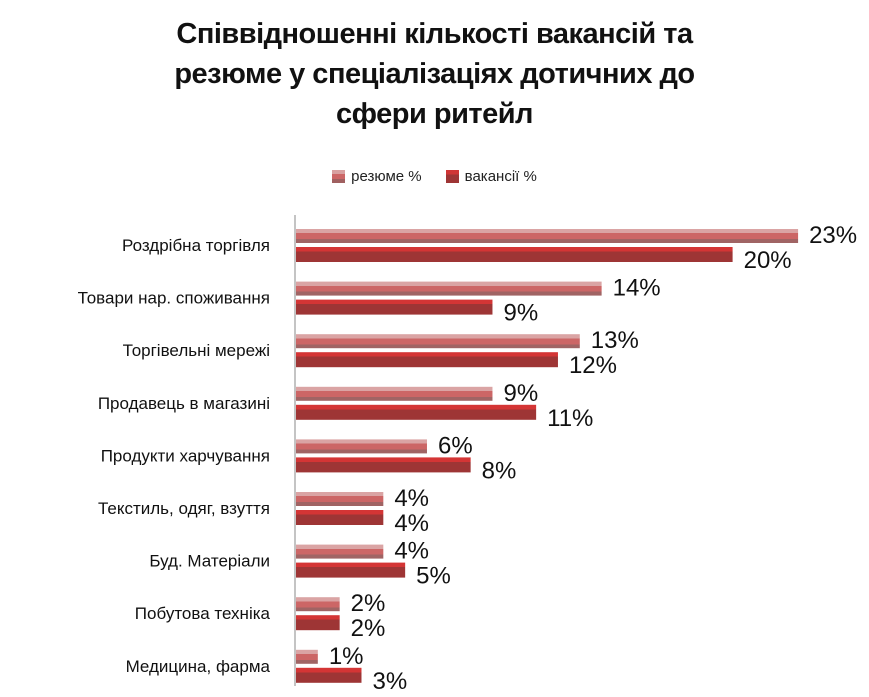  What do you see at coordinates (174, 298) in the screenshot?
I see `category-label: Товари нар. споживання` at bounding box center [174, 298].